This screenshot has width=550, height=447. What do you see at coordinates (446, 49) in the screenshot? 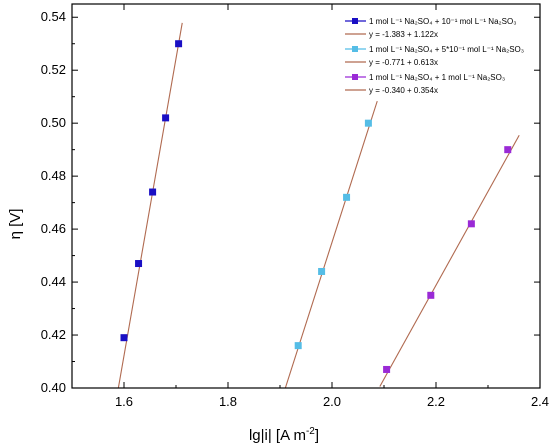
I see `legend-label-2: 1 mol L⁻¹ Na₂SO₄ + 5*10⁻¹ mol L⁻¹ Na₂SO₃` at bounding box center [446, 49].